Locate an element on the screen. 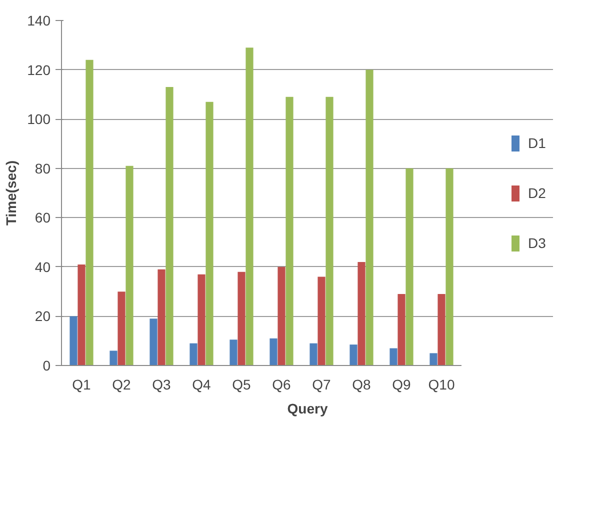  x-tick-label: Q1 is located at coordinates (82, 384).